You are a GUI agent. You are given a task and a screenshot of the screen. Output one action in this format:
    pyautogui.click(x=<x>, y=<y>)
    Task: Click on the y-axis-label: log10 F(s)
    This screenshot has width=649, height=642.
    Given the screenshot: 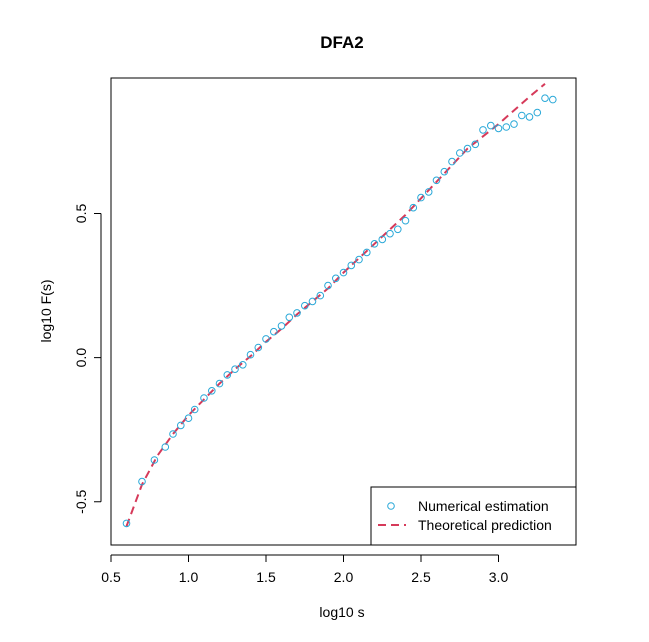 What is the action you would take?
    pyautogui.click(x=46, y=310)
    